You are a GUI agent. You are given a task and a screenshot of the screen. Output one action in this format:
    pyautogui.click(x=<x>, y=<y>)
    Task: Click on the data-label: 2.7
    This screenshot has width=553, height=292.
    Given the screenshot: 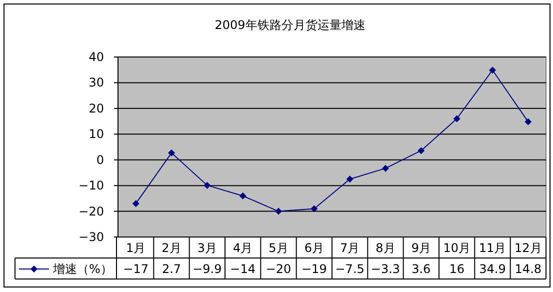 What is the action you would take?
    pyautogui.click(x=172, y=269)
    